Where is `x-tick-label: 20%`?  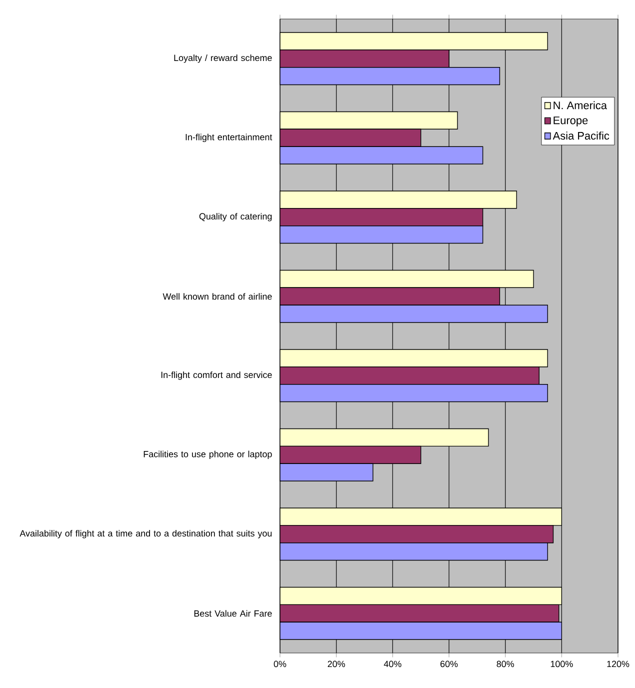 x-tick-label: 20% is located at coordinates (336, 664).